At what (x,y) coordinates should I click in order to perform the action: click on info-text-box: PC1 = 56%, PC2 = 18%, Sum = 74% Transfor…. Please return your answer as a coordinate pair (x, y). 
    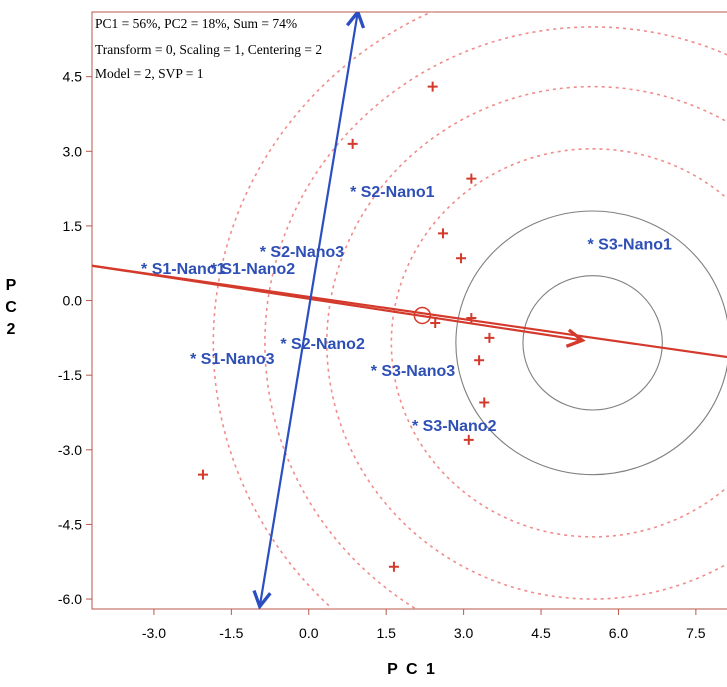
    Looking at the image, I should click on (208, 48).